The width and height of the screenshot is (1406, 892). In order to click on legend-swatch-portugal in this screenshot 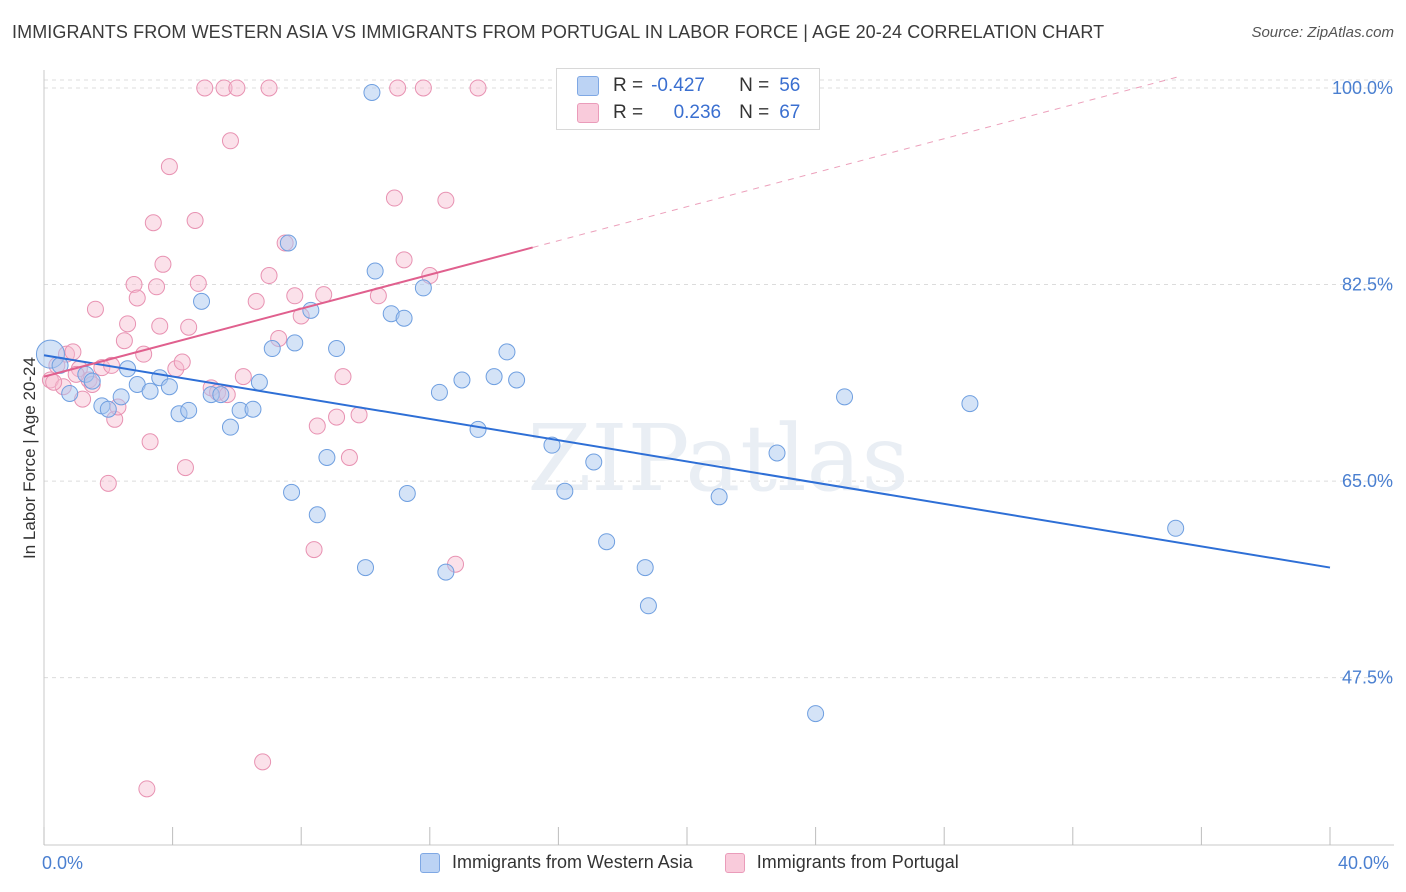, I will do `click(734, 862)`.